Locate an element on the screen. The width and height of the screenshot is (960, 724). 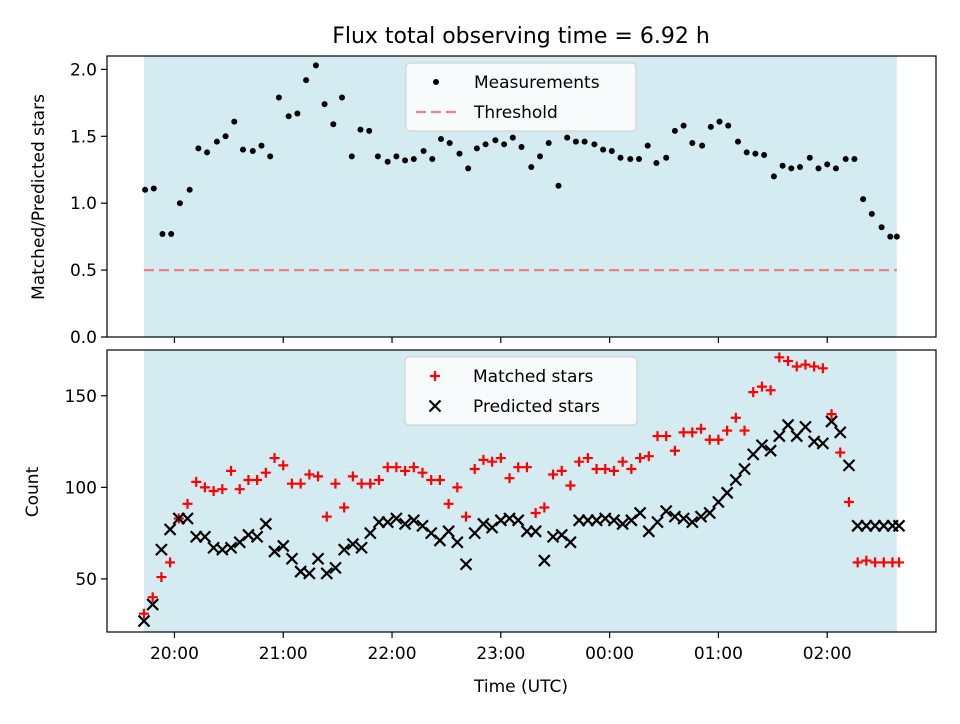
top-panel-y-tick-label: 1.0 is located at coordinates (83, 204).